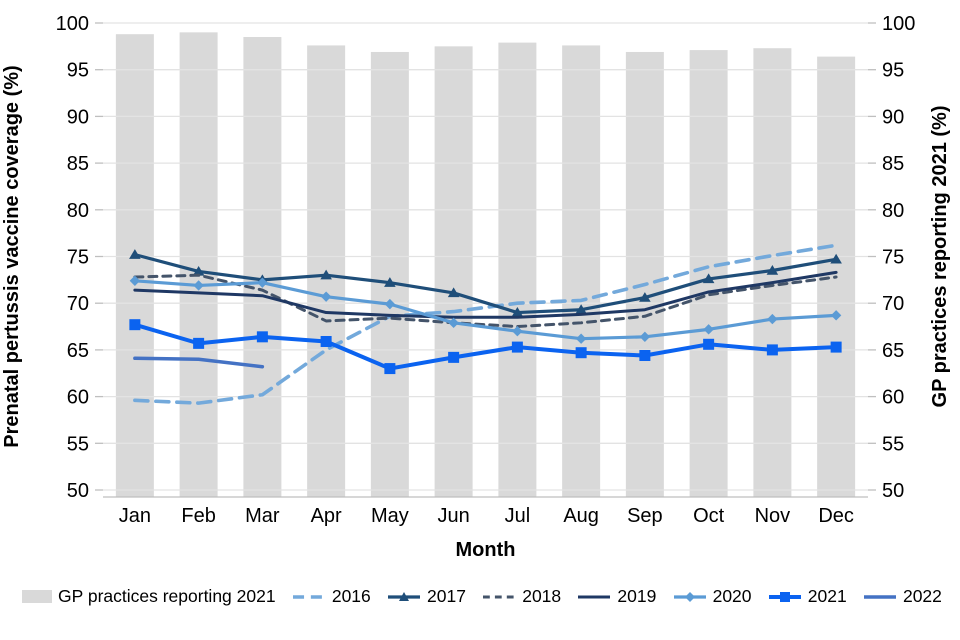 Image resolution: width=960 pixels, height=640 pixels. I want to click on marker-2017-May, so click(390, 282).